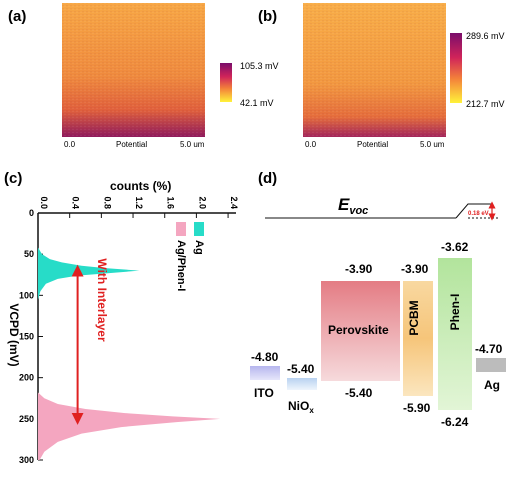 The width and height of the screenshot is (508, 484). I want to click on potential-map-a-texture, so click(133, 70).